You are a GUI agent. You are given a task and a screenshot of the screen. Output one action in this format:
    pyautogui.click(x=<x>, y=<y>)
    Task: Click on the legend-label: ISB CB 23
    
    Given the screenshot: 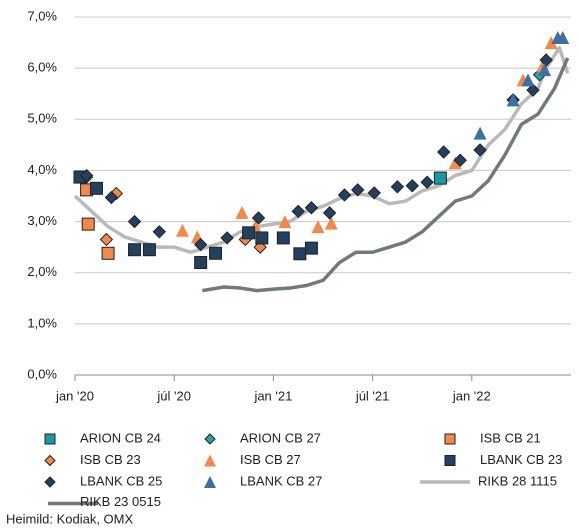 What is the action you would take?
    pyautogui.click(x=110, y=459)
    